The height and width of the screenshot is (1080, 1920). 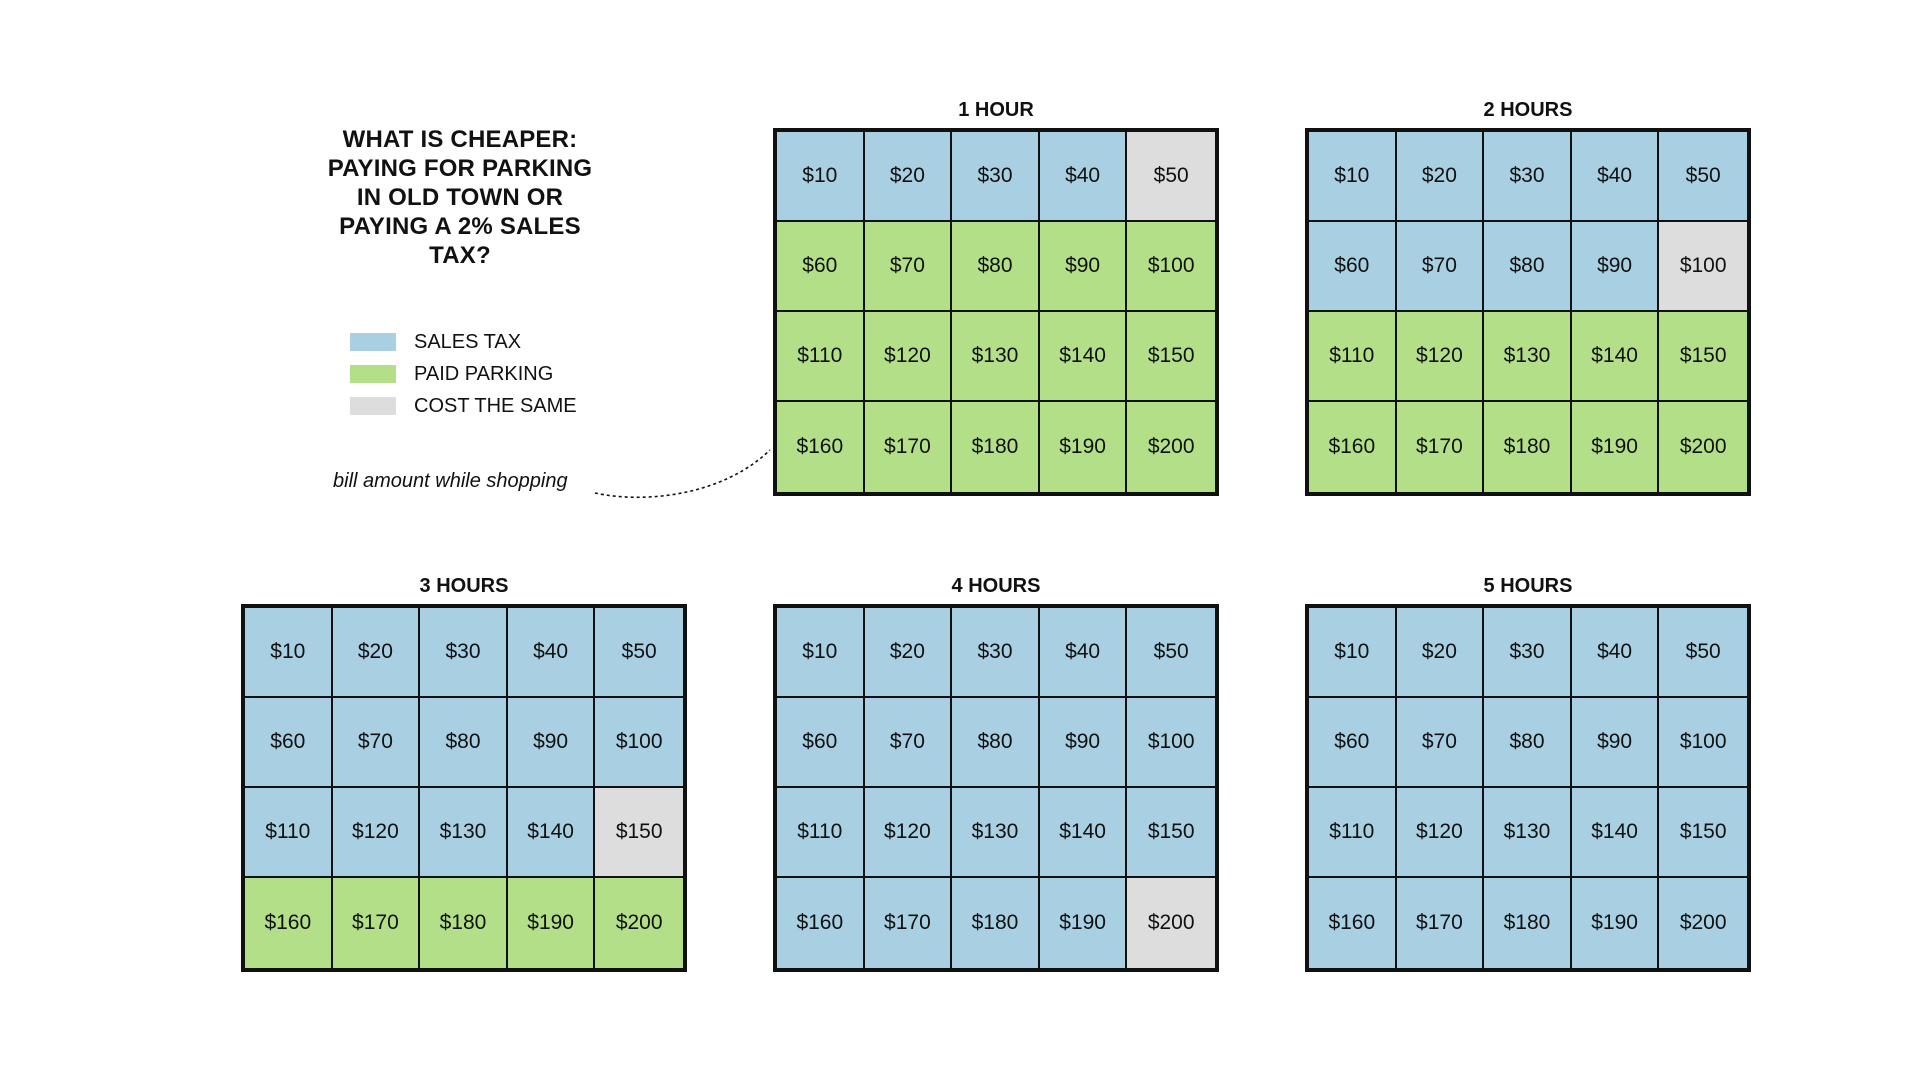 What do you see at coordinates (450, 481) in the screenshot?
I see `annotation-label: bill amount while shopping` at bounding box center [450, 481].